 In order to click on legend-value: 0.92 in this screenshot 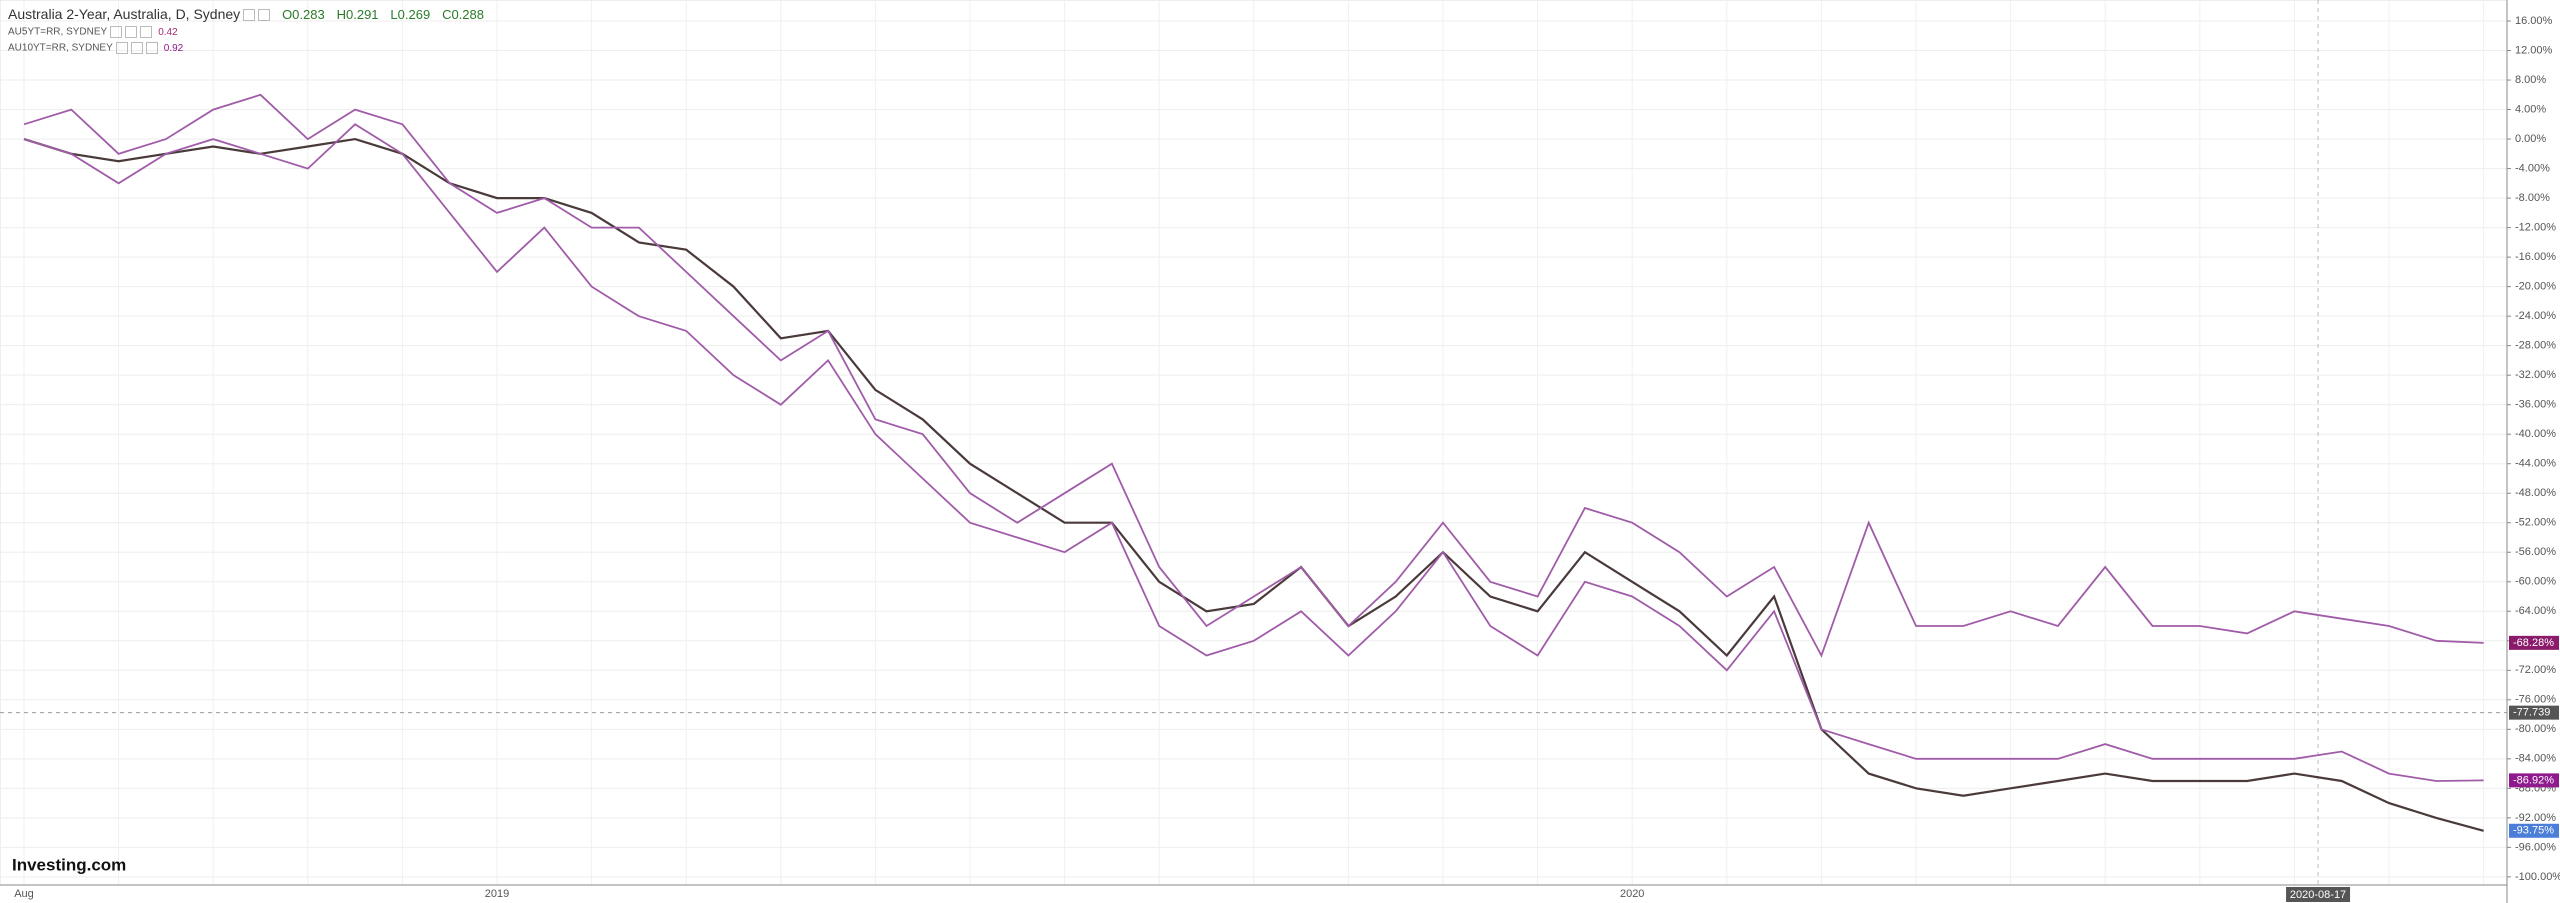, I will do `click(173, 48)`.